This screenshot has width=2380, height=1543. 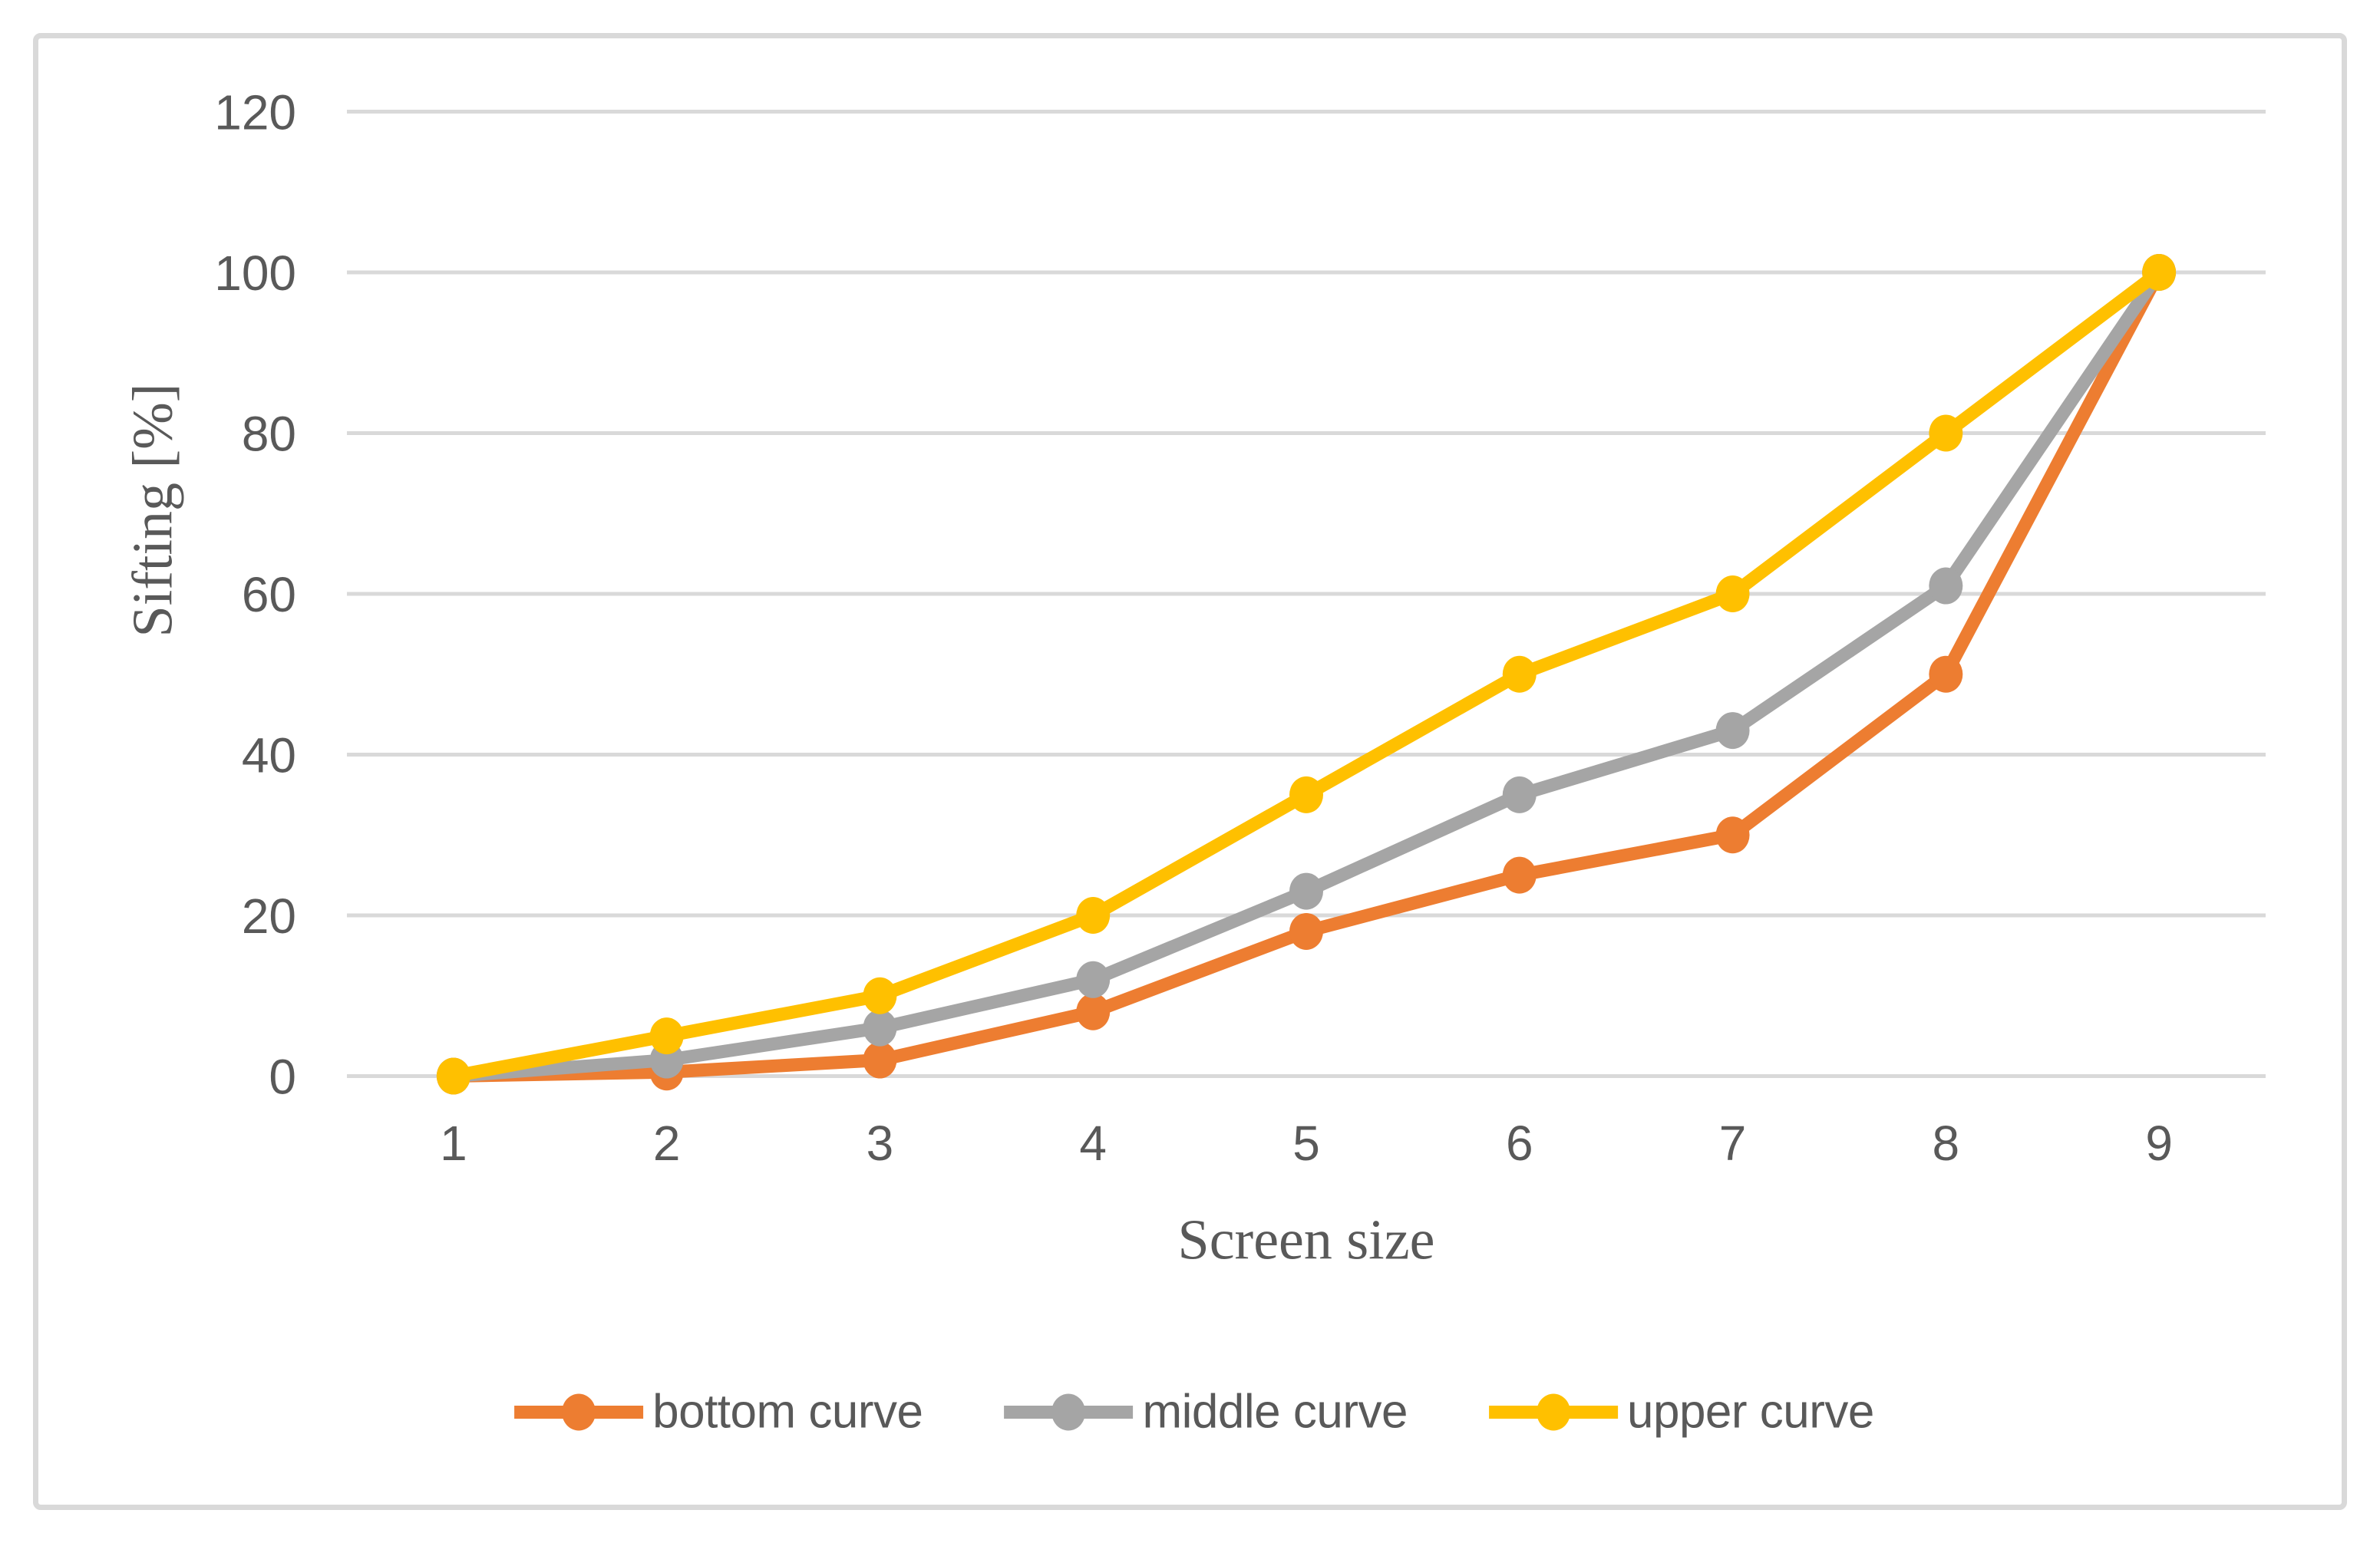 I want to click on x-tick-label: 9, so click(x=2159, y=1143).